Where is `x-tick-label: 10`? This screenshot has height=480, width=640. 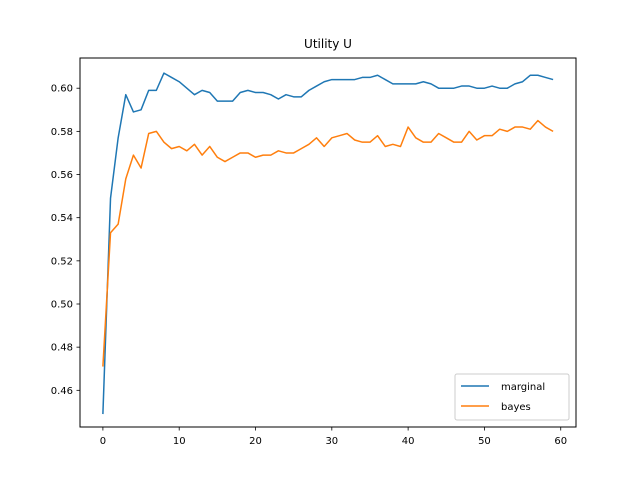 x-tick-label: 10 is located at coordinates (179, 441).